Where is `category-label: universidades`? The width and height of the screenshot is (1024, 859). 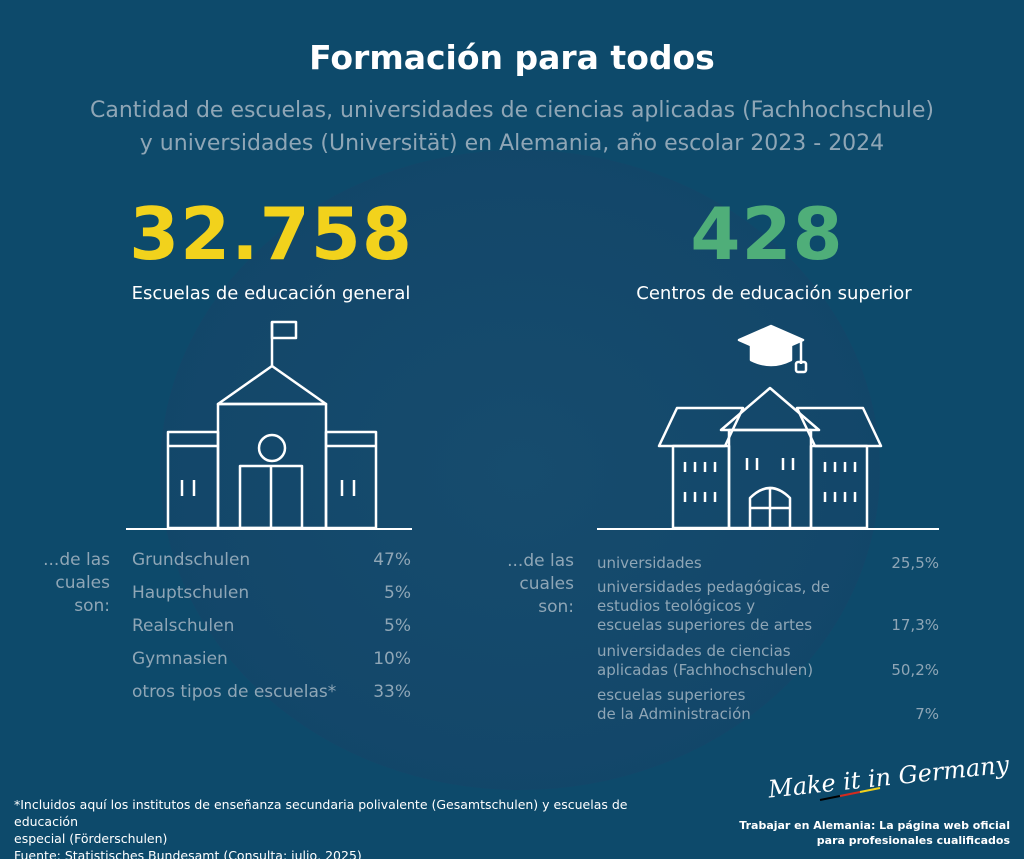 category-label: universidades is located at coordinates (649, 563).